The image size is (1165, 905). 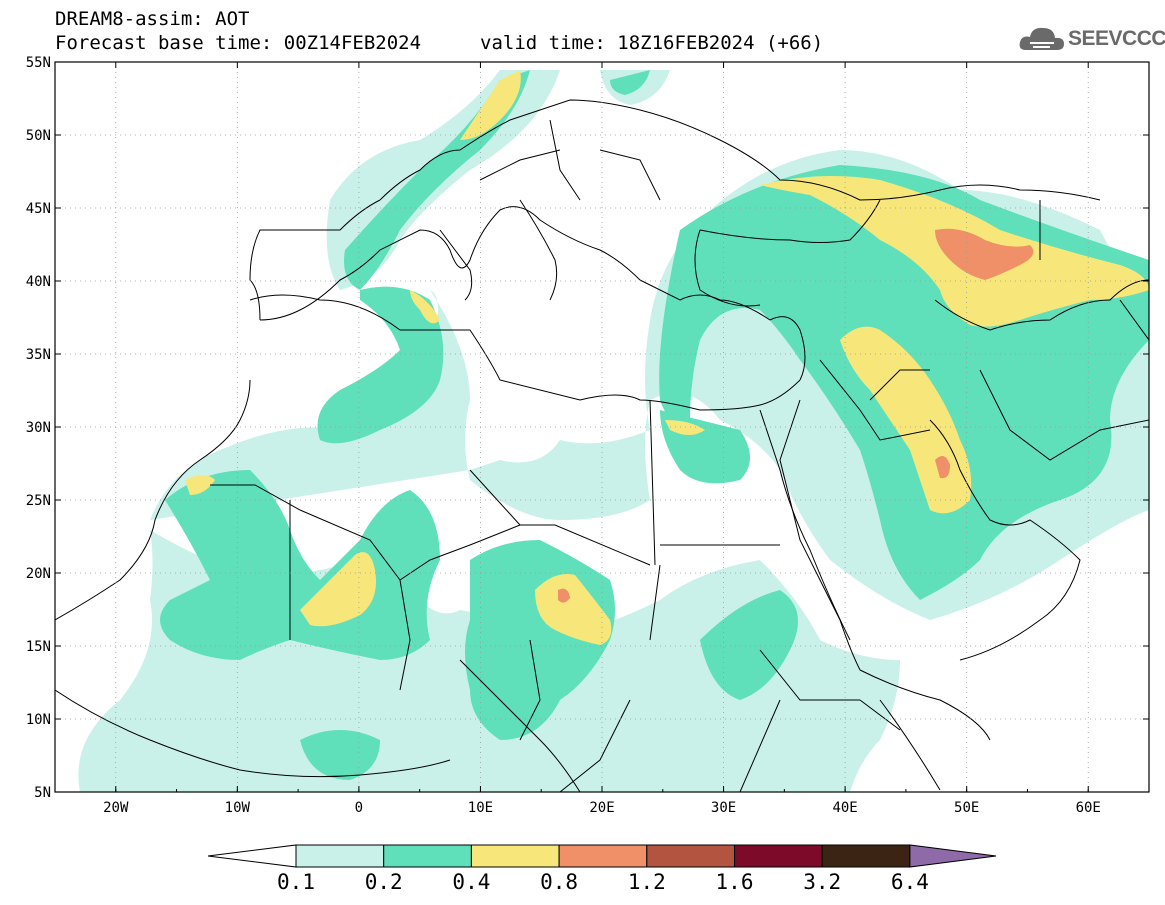 What do you see at coordinates (647, 882) in the screenshot?
I see `colorbar-label: 1.2` at bounding box center [647, 882].